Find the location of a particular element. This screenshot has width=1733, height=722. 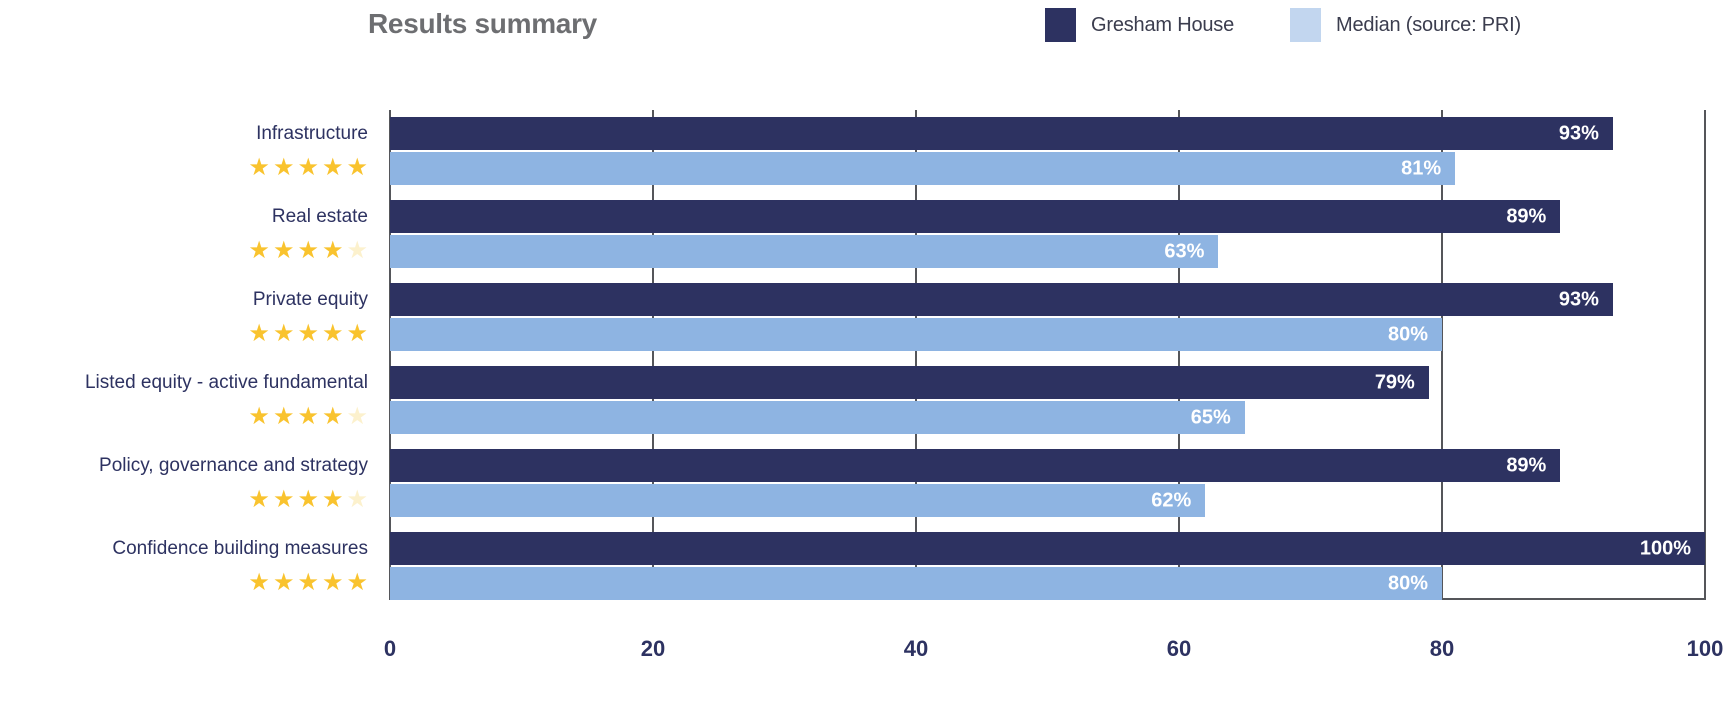

category-cell: Private equity ★ ★ ★ ★ ★ is located at coordinates (195, 317).